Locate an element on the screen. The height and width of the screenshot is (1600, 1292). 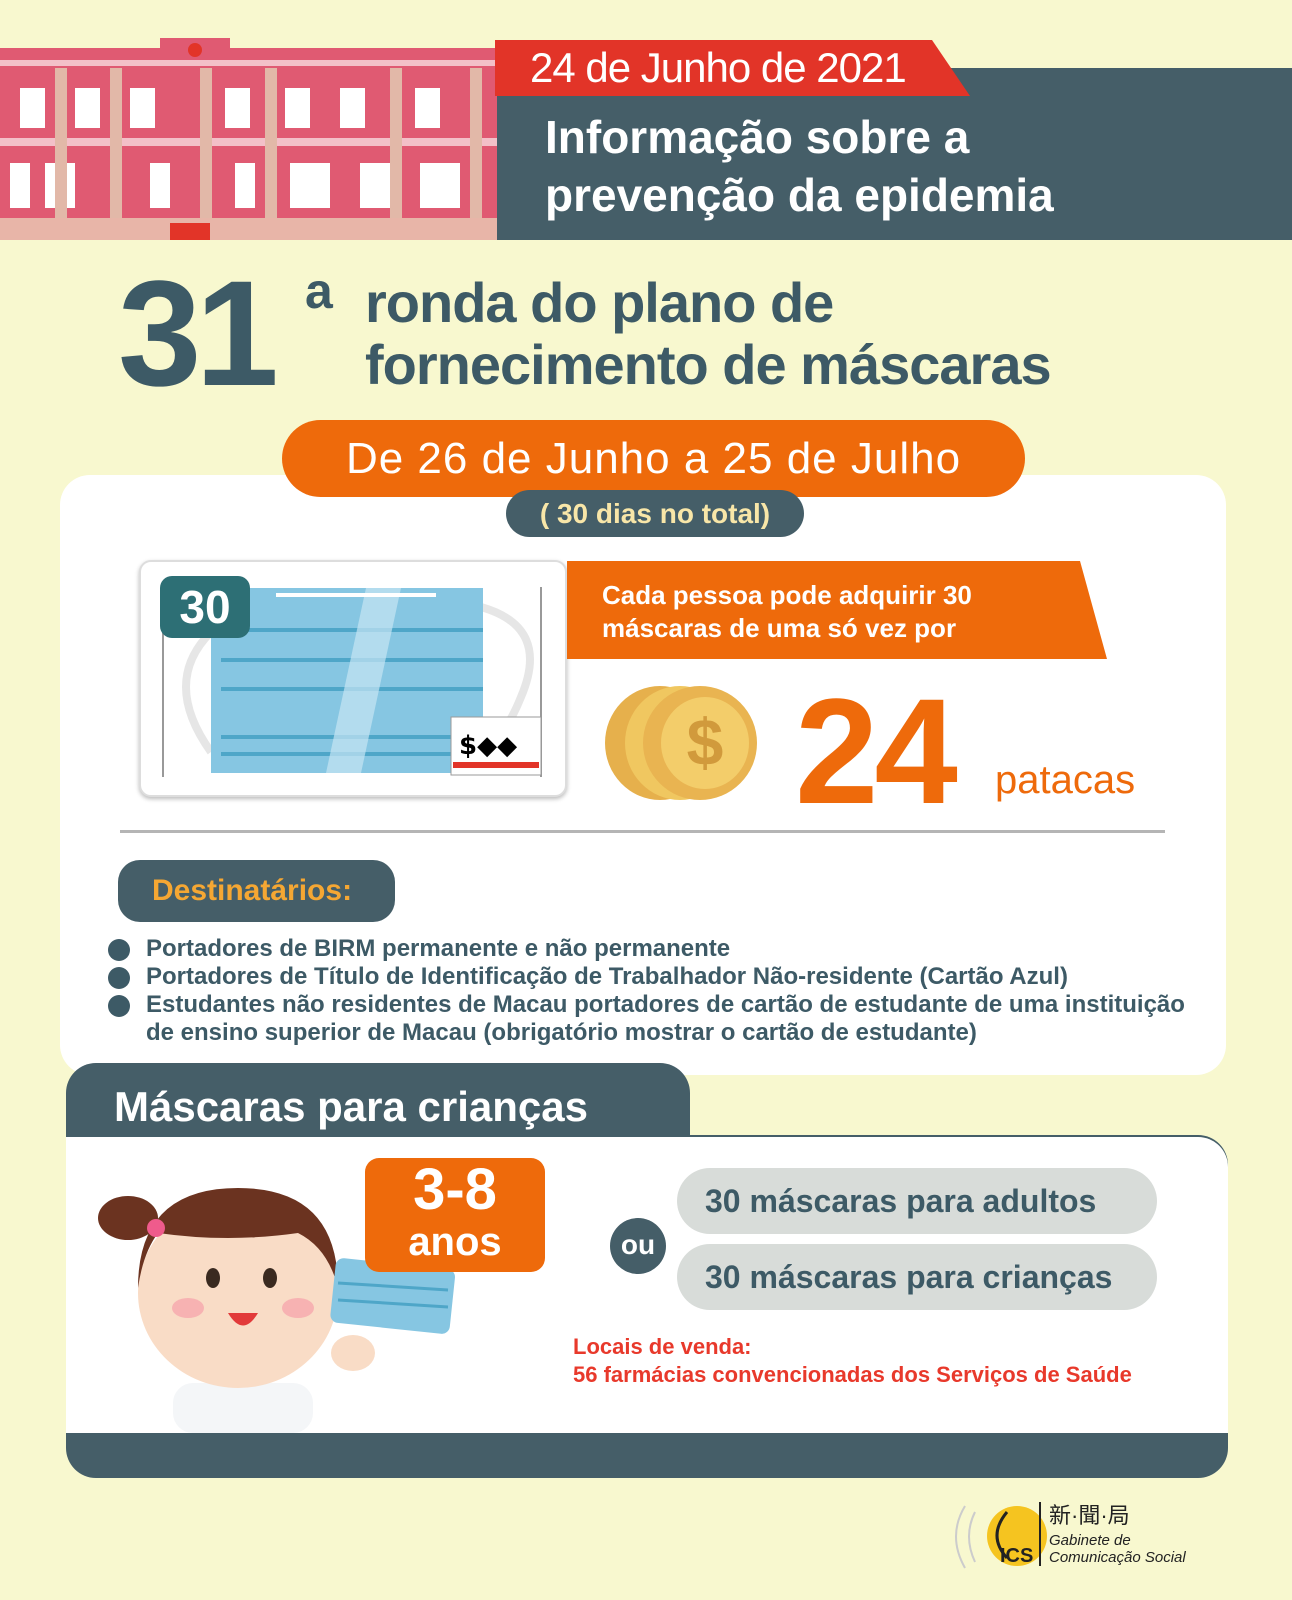
logo-name: Gabinete de Comunicação Social is located at coordinates (1117, 1549).